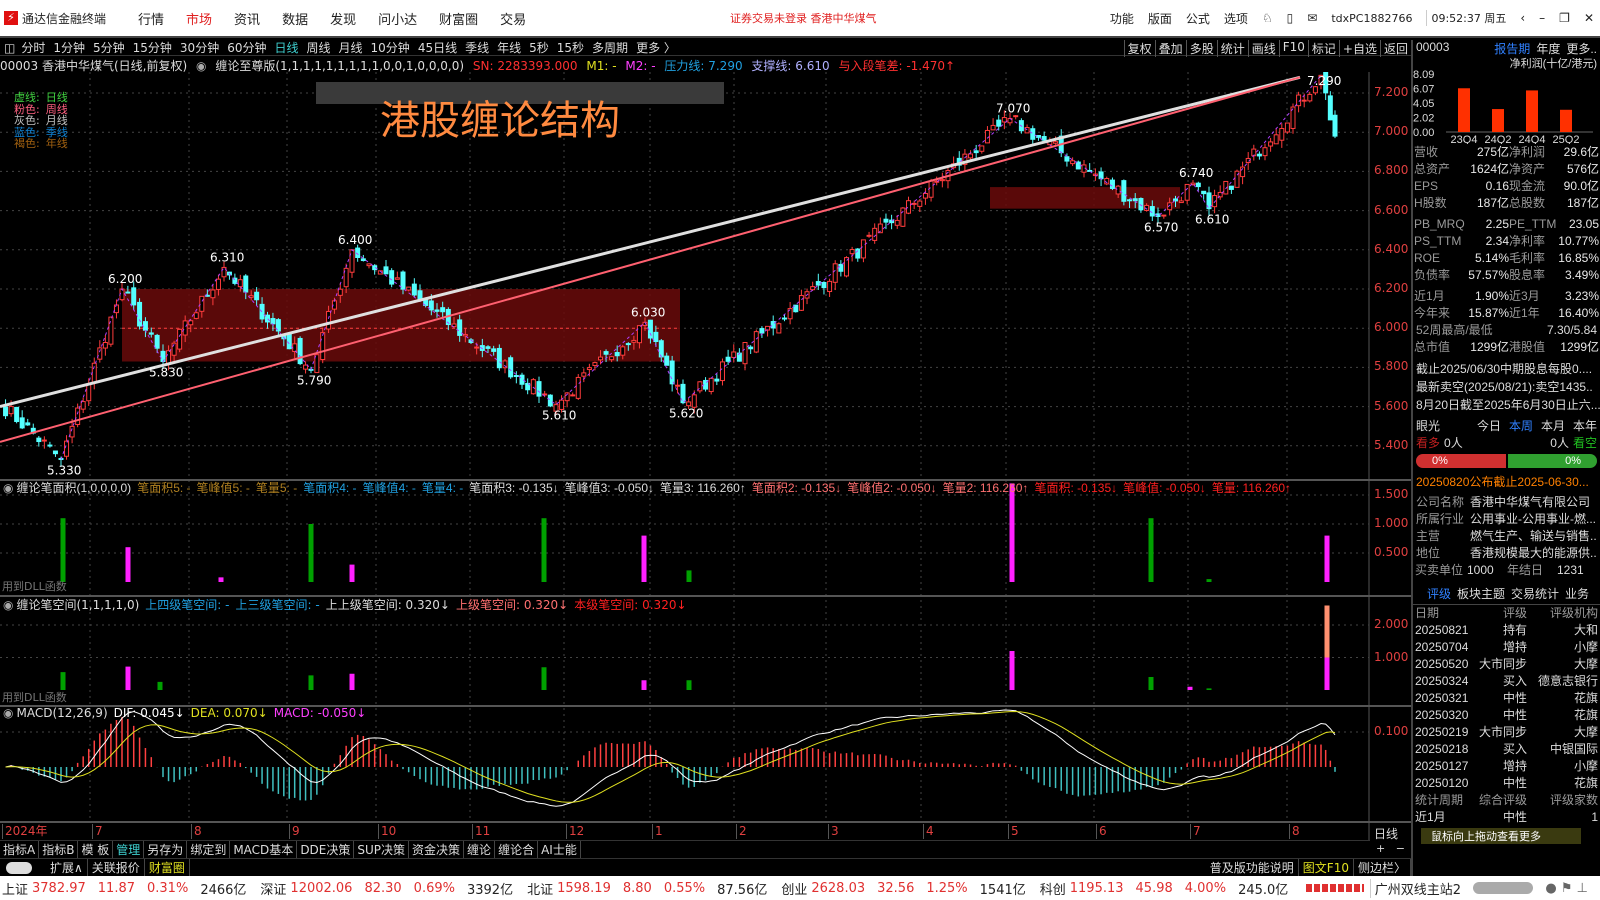 This screenshot has height=900, width=1600. What do you see at coordinates (247, 20) in the screenshot?
I see `menu-item: 资讯` at bounding box center [247, 20].